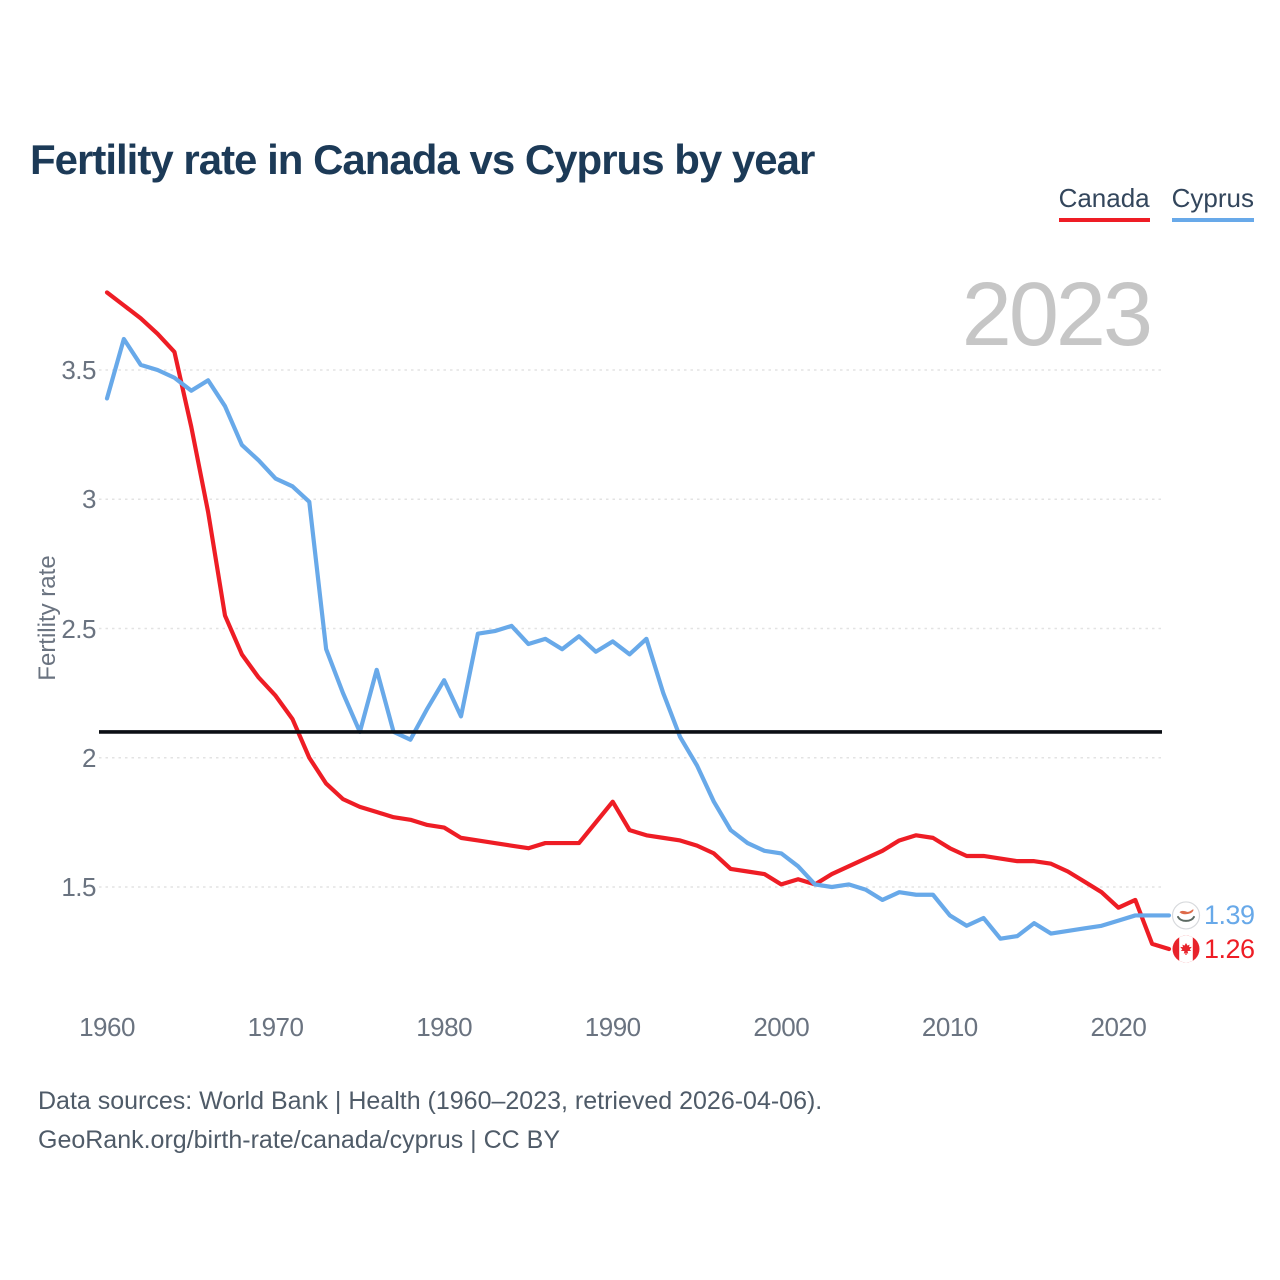 The width and height of the screenshot is (1280, 1280). I want to click on end-value-canada: 1.26, so click(1229, 949).